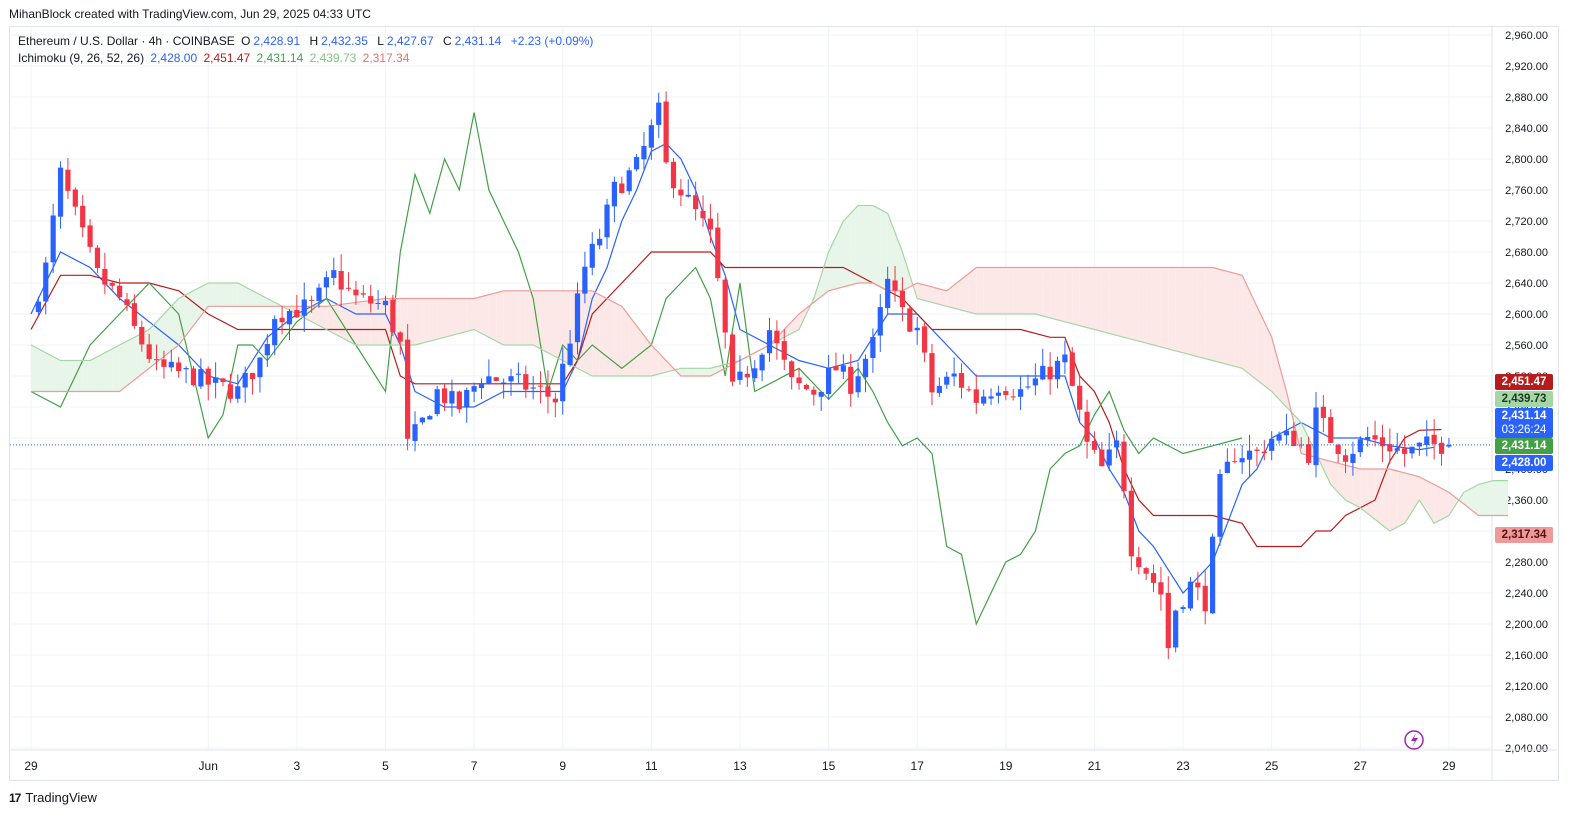 This screenshot has width=1595, height=828. What do you see at coordinates (918, 766) in the screenshot?
I see `x-tick-label: 17` at bounding box center [918, 766].